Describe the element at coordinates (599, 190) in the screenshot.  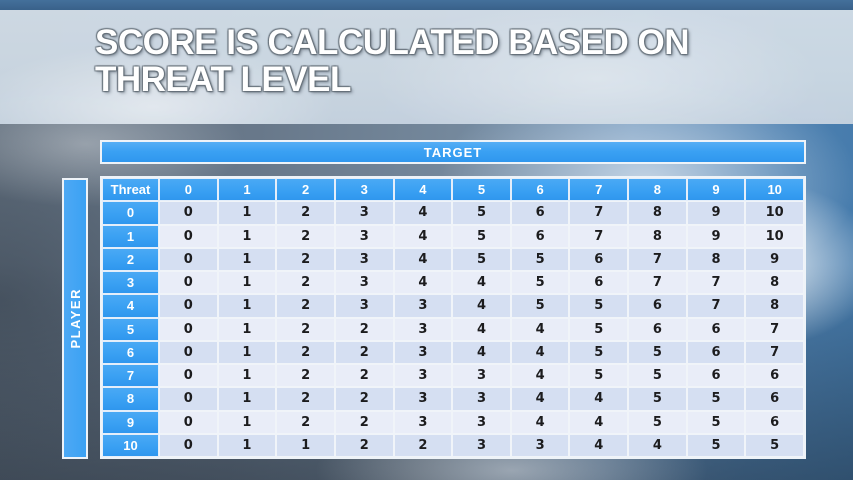
I see `column-header-cell: 7` at that location.